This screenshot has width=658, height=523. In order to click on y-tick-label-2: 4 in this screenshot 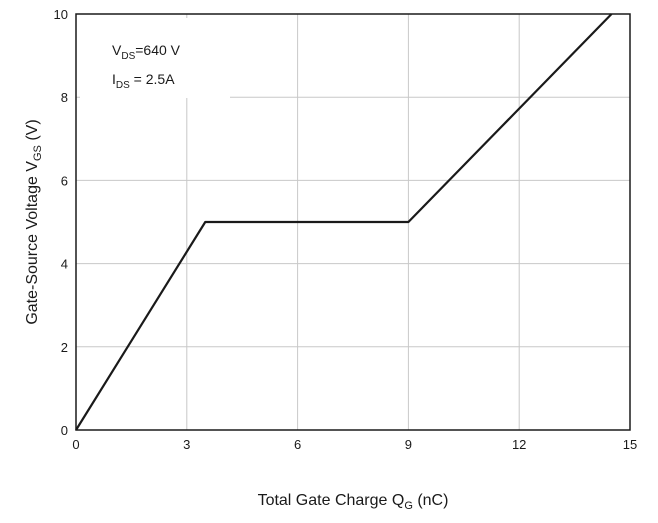, I will do `click(64, 264)`.